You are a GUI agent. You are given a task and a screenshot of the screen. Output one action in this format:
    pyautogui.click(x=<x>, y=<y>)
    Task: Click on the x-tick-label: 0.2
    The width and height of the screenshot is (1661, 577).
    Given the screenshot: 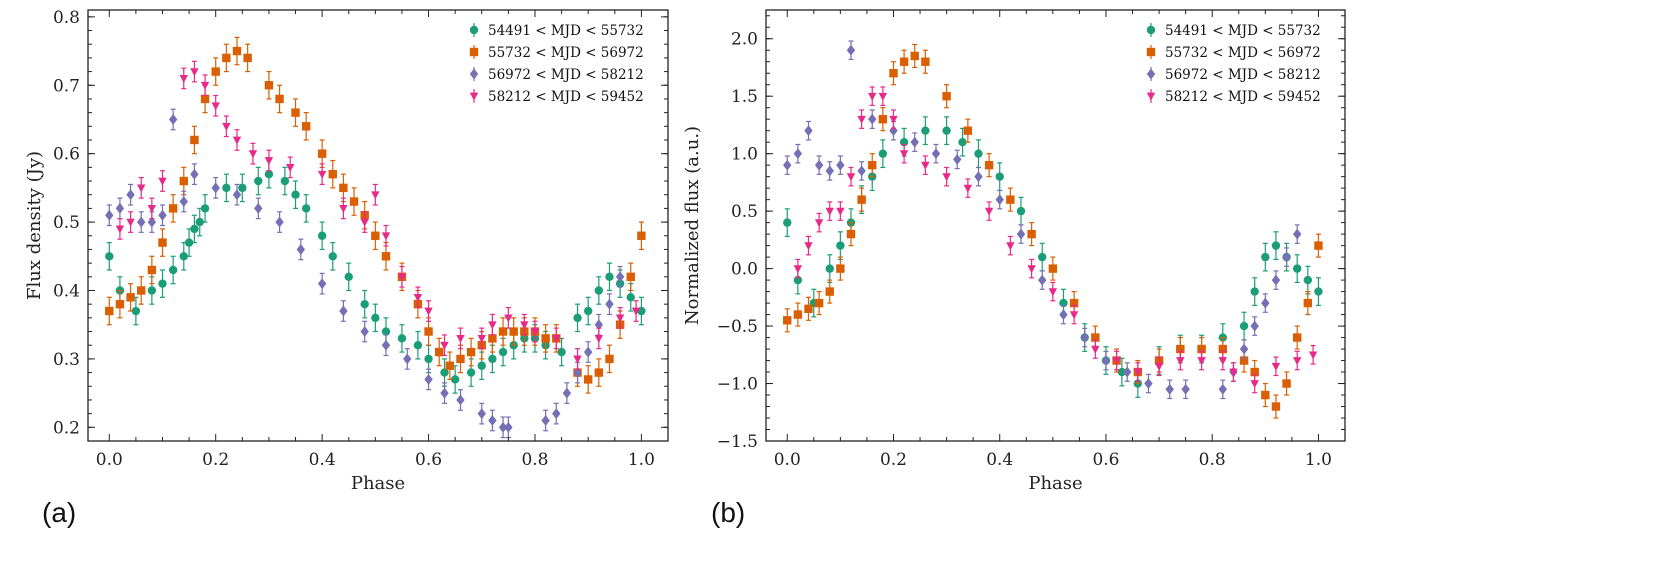 What is the action you would take?
    pyautogui.click(x=893, y=460)
    